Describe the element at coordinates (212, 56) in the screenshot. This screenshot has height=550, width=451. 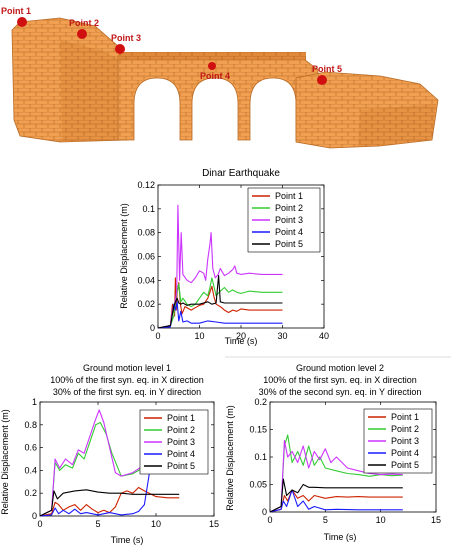
I see `bridge-parapet` at that location.